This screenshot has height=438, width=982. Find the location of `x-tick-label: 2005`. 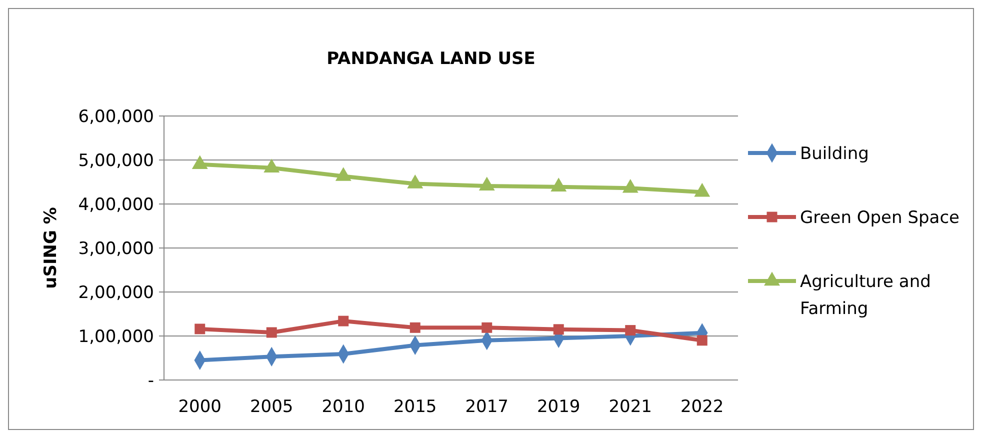

x-tick-label: 2005 is located at coordinates (272, 407).